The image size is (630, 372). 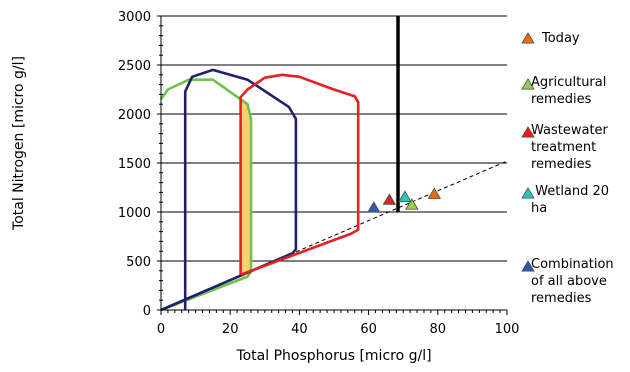 I want to click on legend-item: Today, so click(x=550, y=38).